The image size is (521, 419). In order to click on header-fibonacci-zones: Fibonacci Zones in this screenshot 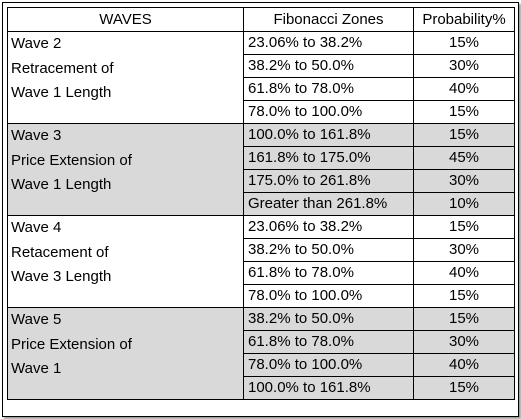, I will do `click(328, 19)`.